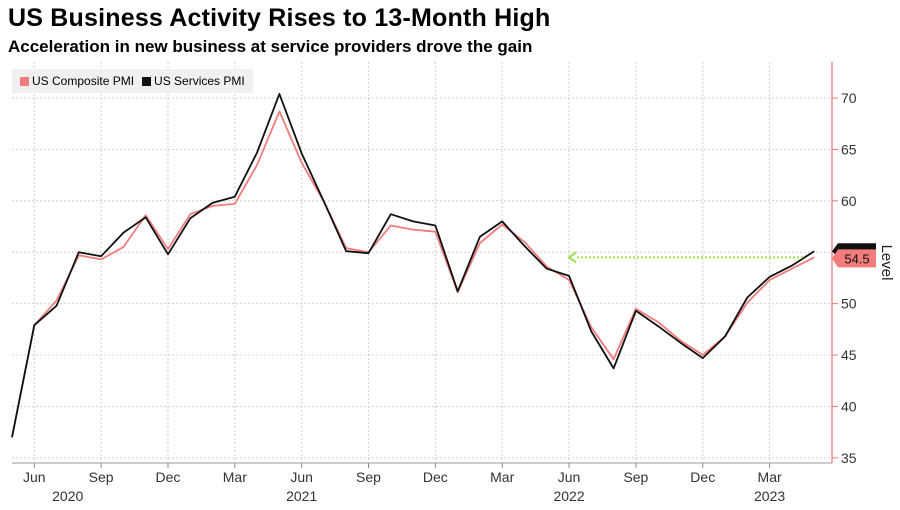  I want to click on x-year-label: 2020, so click(67, 496).